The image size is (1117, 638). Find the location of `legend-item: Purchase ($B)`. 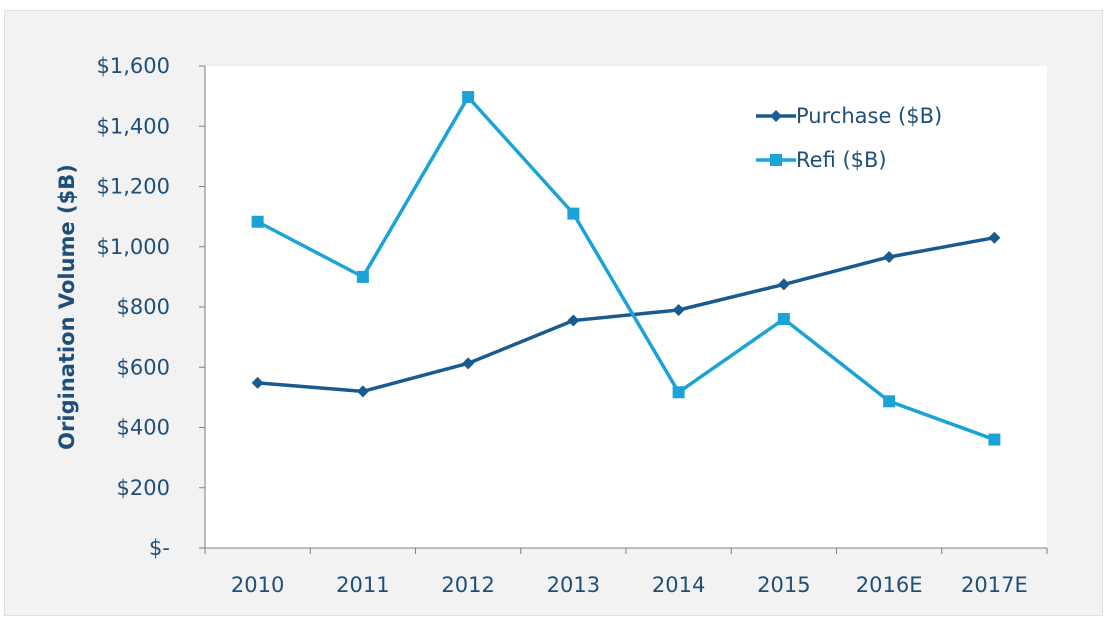

legend-item: Purchase ($B) is located at coordinates (849, 116).